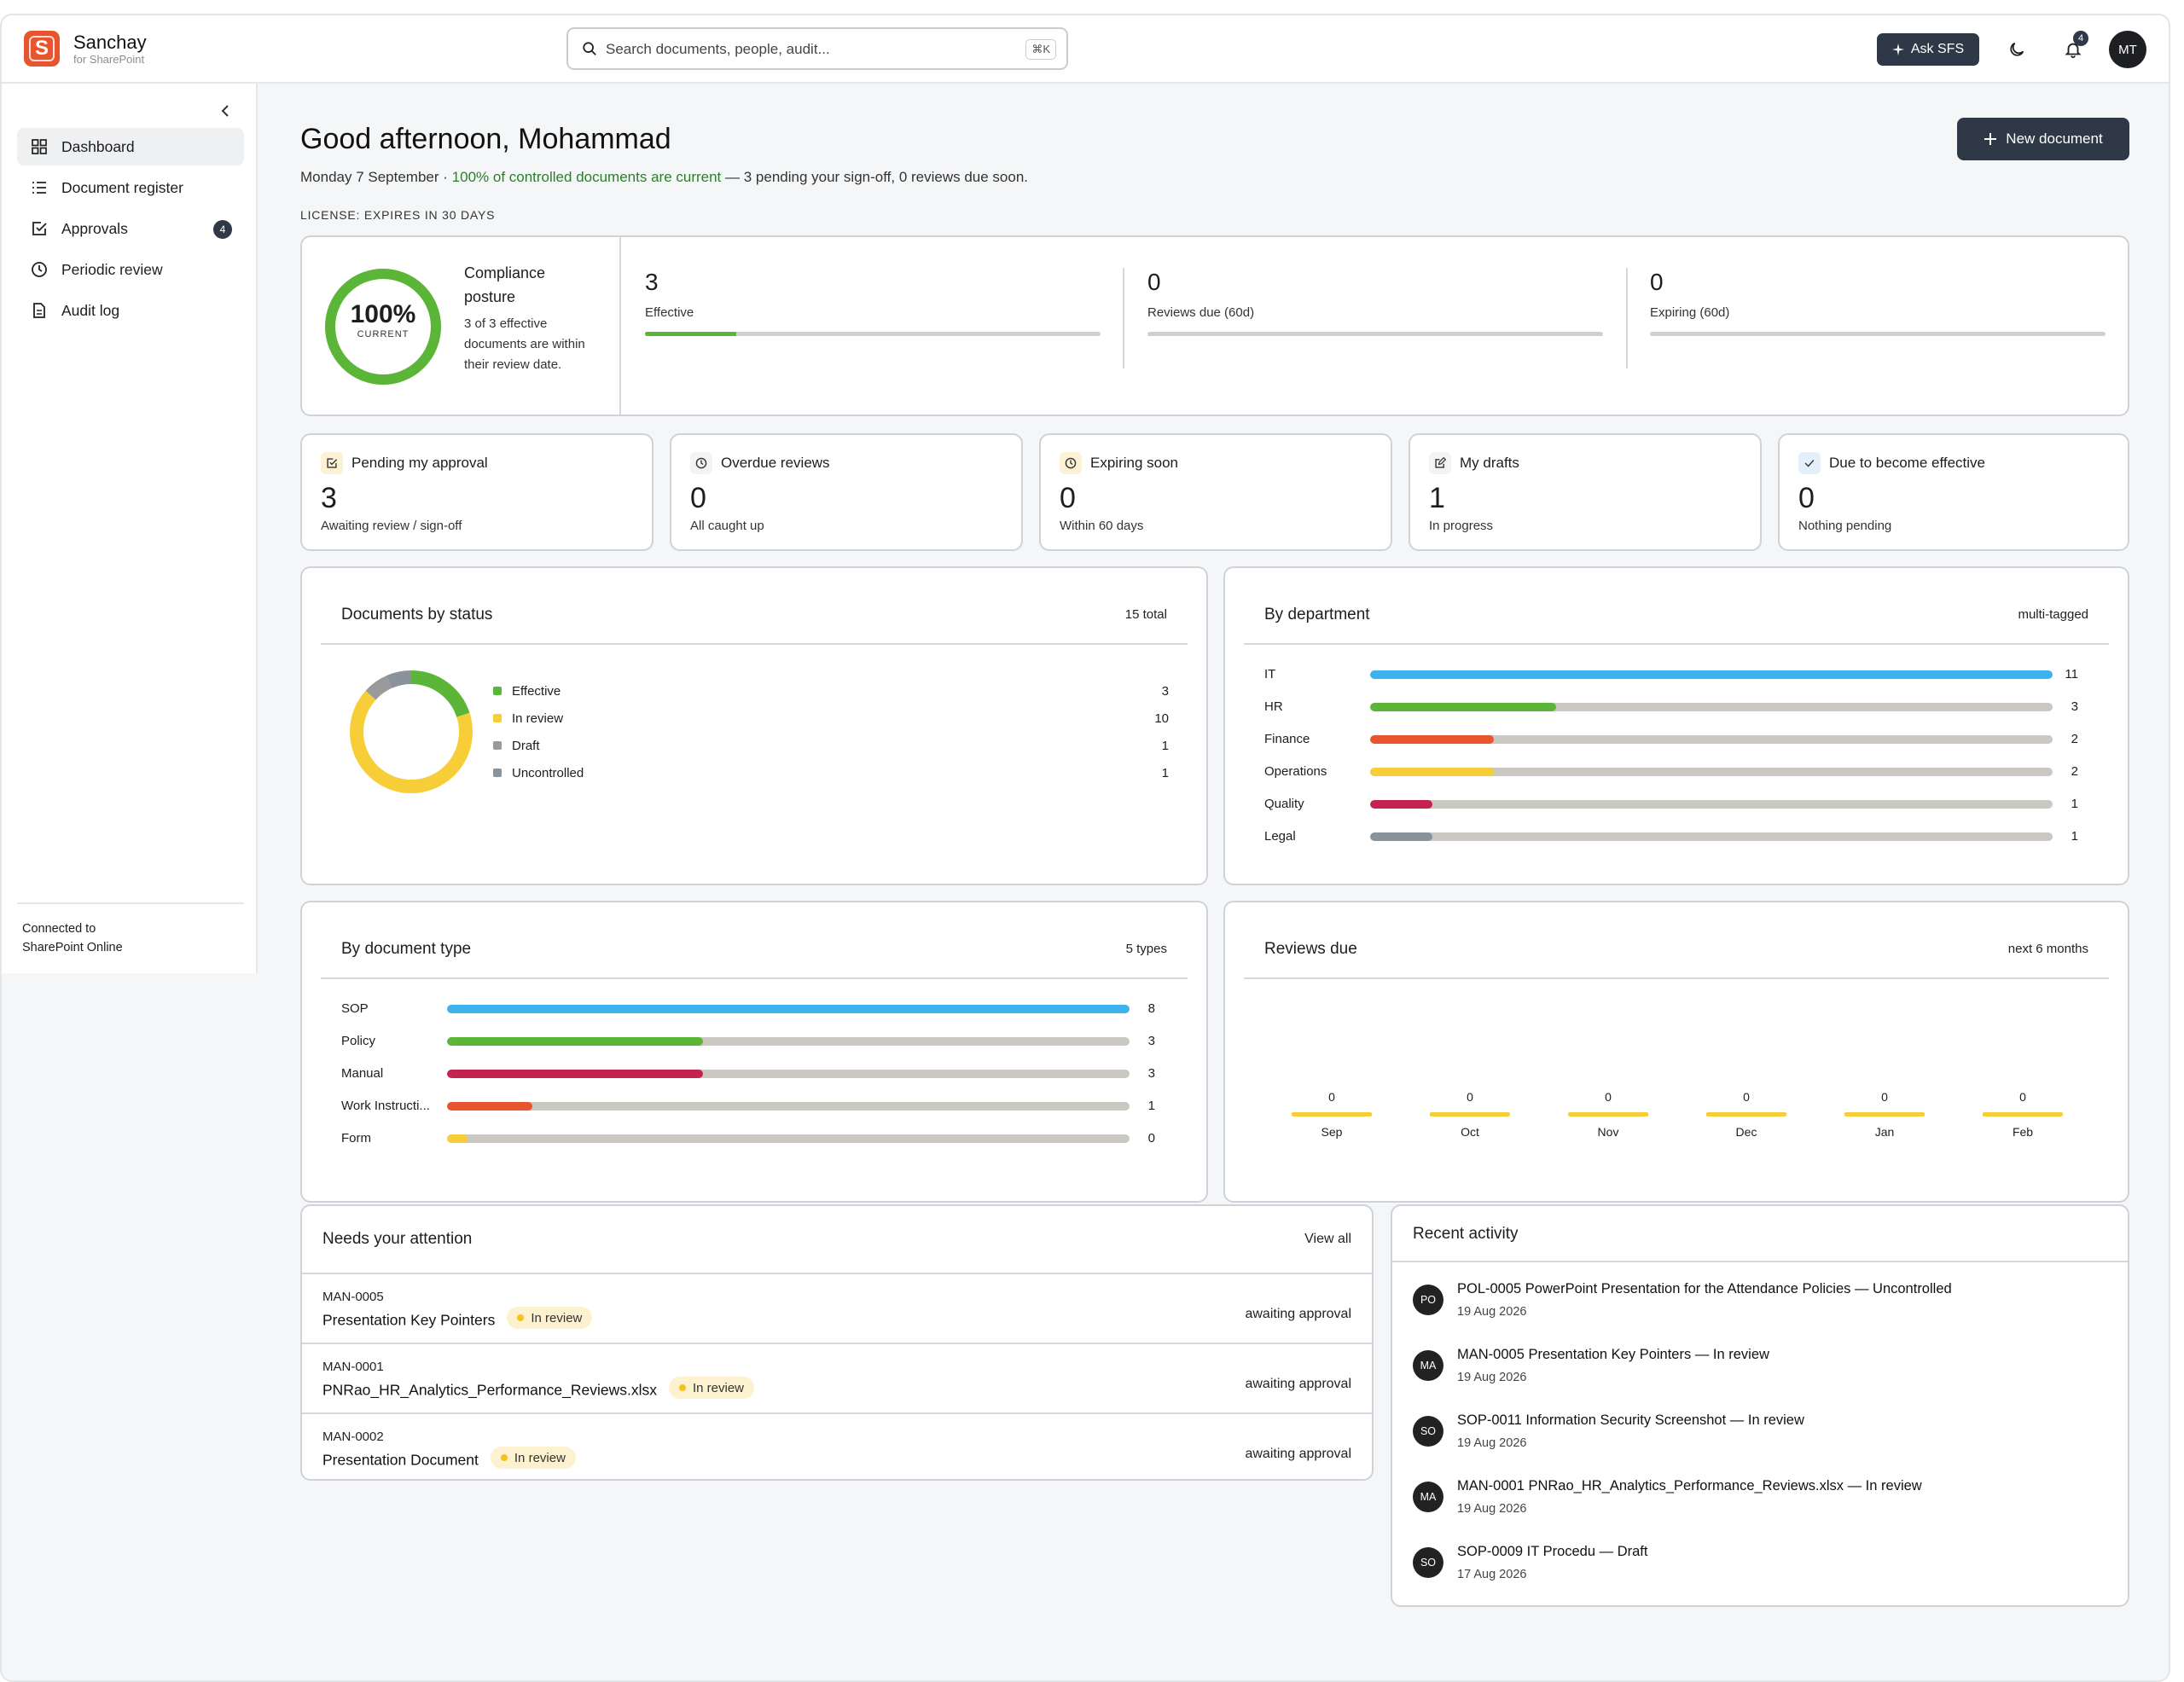 Image resolution: width=2184 pixels, height=1682 pixels. I want to click on bar-row: Legal 1, so click(1671, 836).